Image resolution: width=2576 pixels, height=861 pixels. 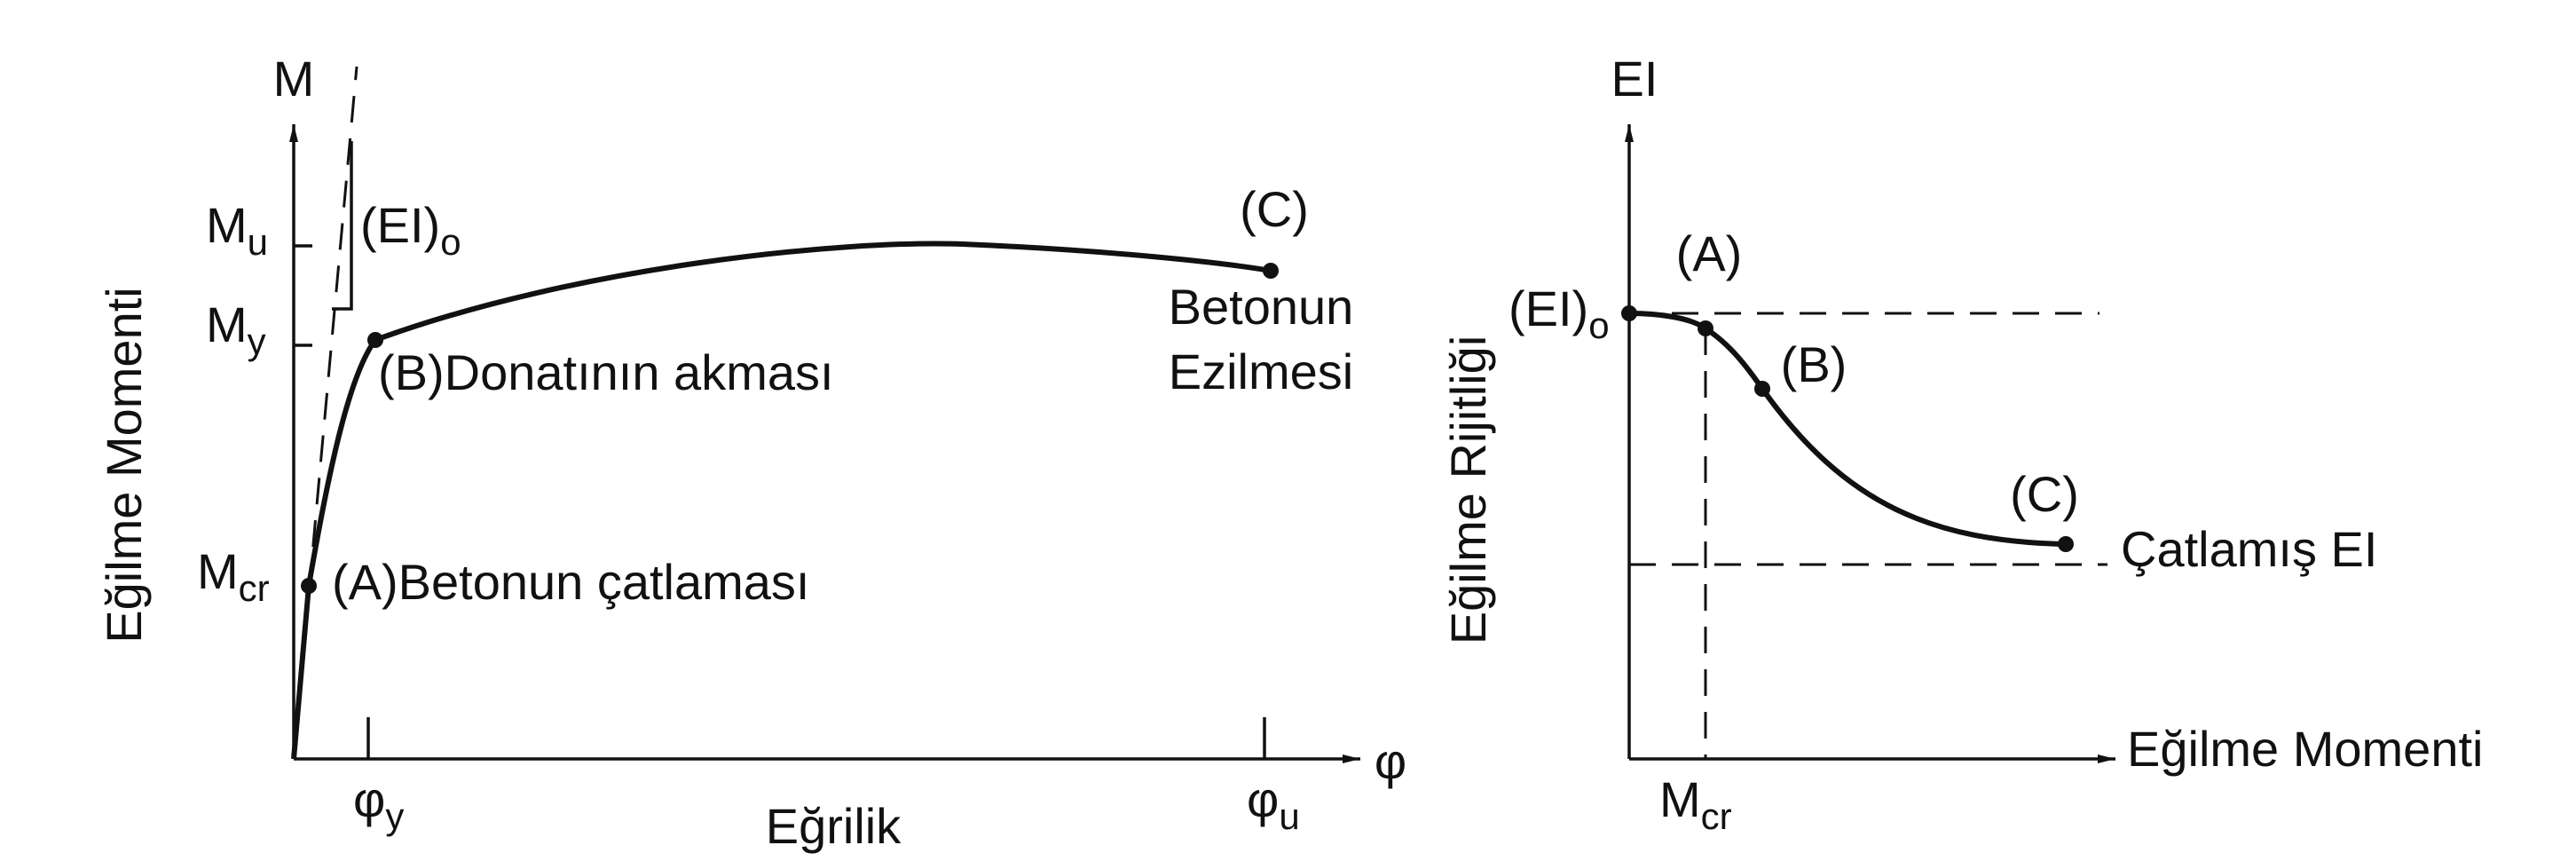 What do you see at coordinates (2249, 549) in the screenshot?
I see `cracked-label: Çatlamış EI` at bounding box center [2249, 549].